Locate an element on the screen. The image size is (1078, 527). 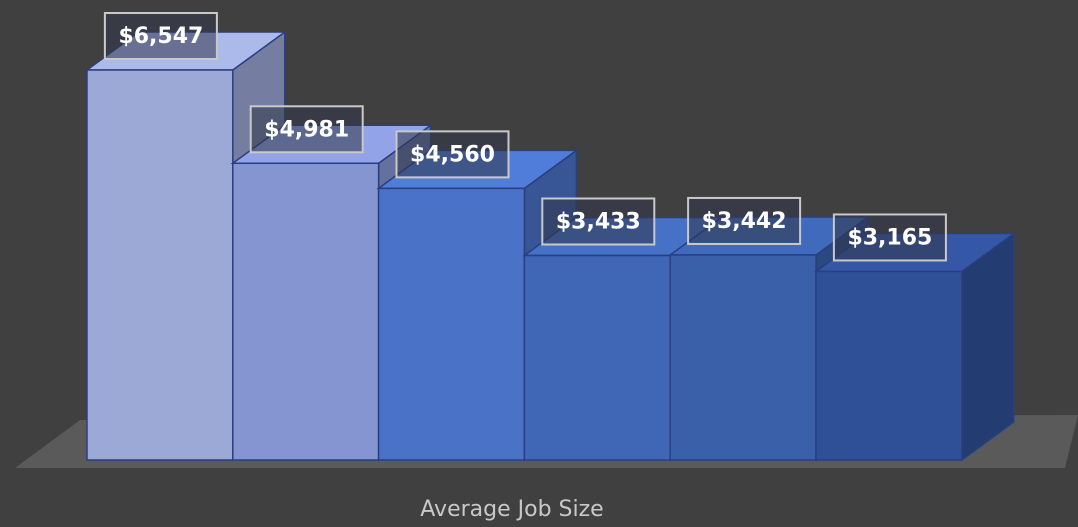
value-label: $3,442 is located at coordinates (744, 221).